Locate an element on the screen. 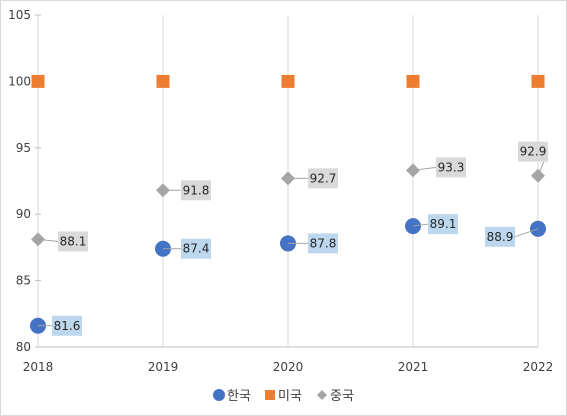 The width and height of the screenshot is (567, 416). data-label: 88.1 is located at coordinates (73, 241).